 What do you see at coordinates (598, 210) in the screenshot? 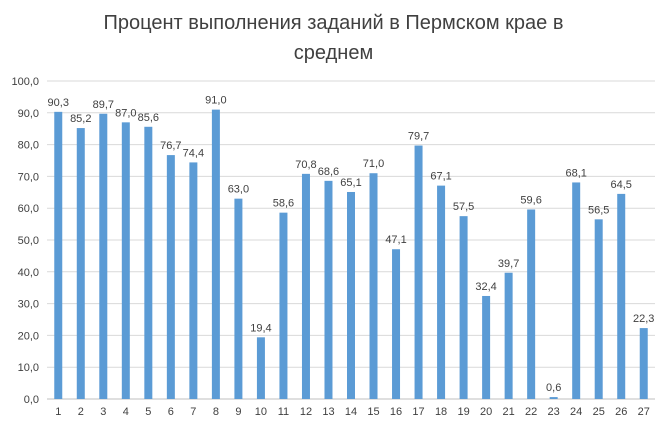
I see `data-label: 56,5` at bounding box center [598, 210].